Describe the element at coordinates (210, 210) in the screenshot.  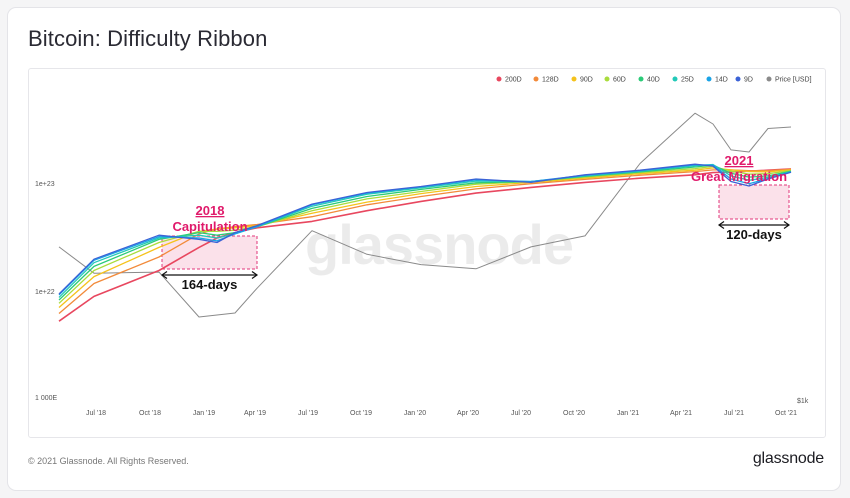
I see `annotation-year: 2018` at that location.